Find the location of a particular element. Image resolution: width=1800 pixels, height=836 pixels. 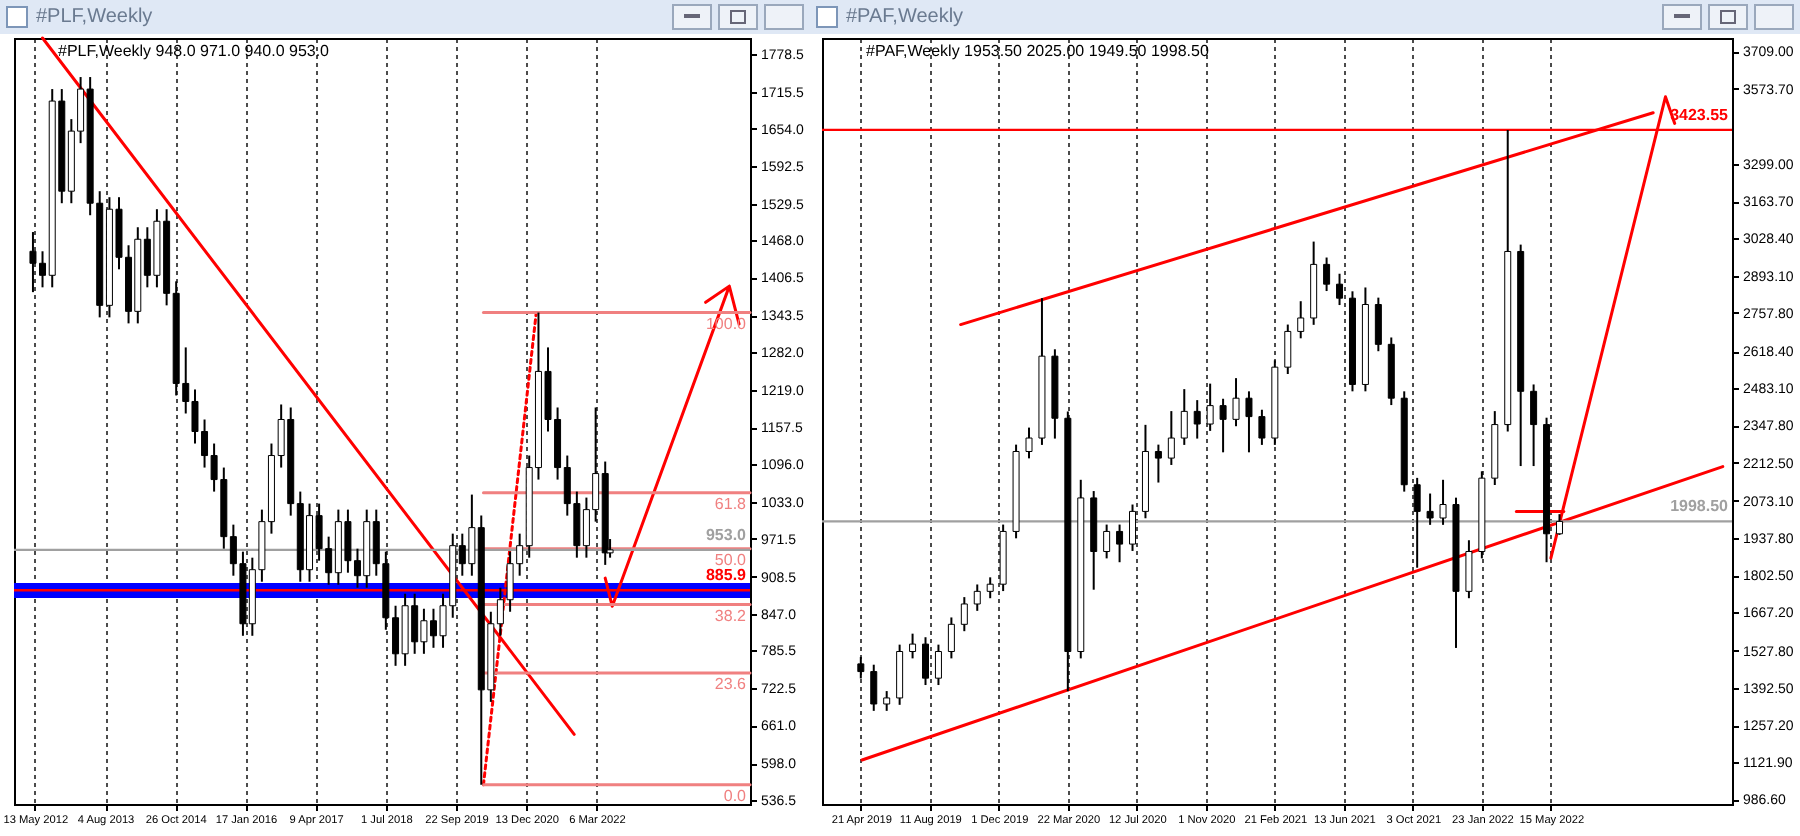

chart-title: #PAF,Weekly is located at coordinates (906, 17).